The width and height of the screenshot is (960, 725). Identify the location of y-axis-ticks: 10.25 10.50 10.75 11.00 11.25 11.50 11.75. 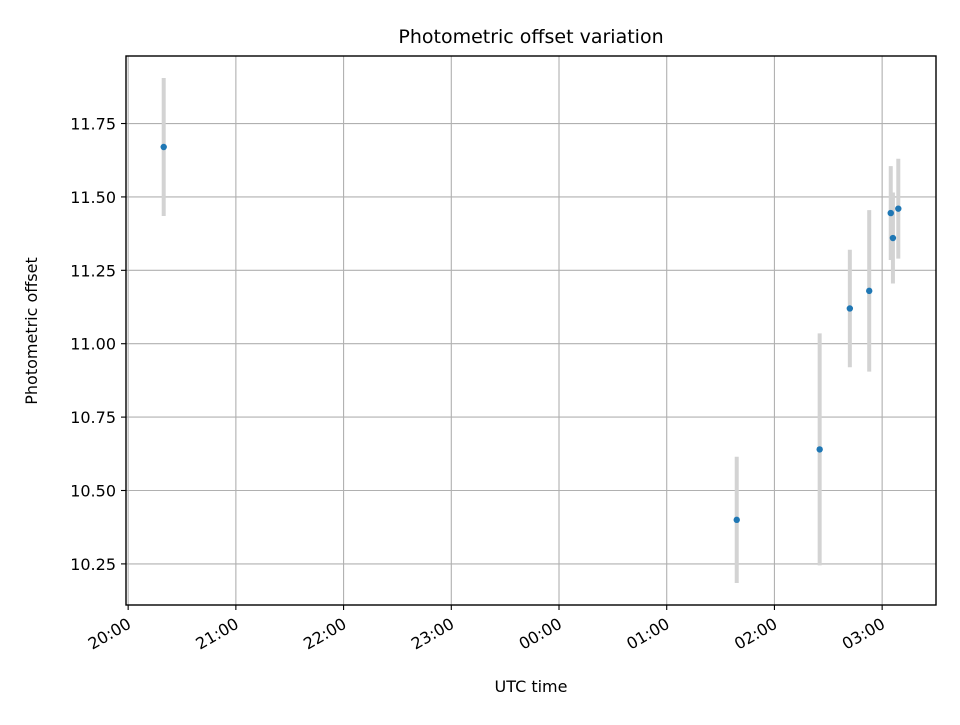
(98, 344).